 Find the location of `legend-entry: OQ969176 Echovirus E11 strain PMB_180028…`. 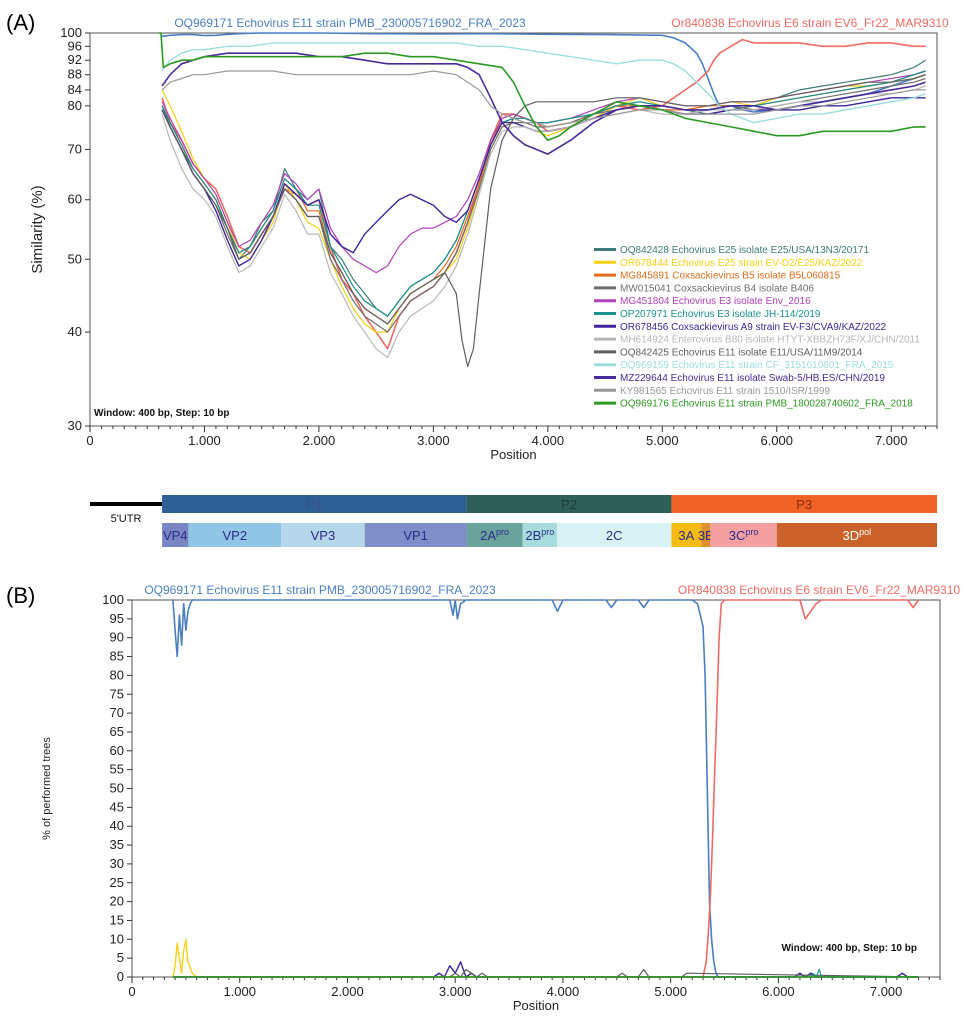

legend-entry: OQ969176 Echovirus E11 strain PMB_180028… is located at coordinates (766, 404).